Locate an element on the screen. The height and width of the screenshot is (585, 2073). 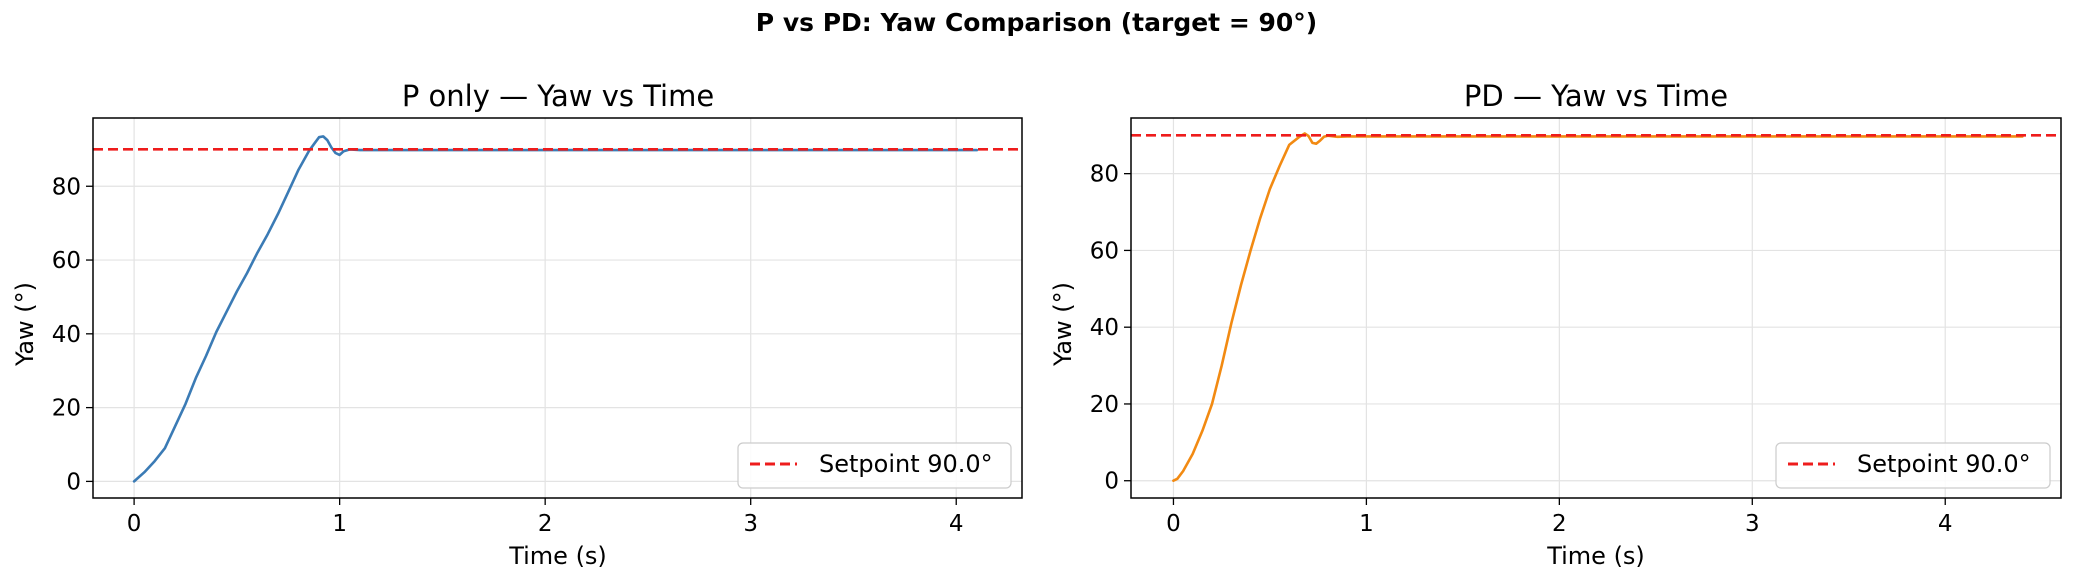
p-only-chart-title: P only — Yaw vs Time is located at coordinates (558, 96).